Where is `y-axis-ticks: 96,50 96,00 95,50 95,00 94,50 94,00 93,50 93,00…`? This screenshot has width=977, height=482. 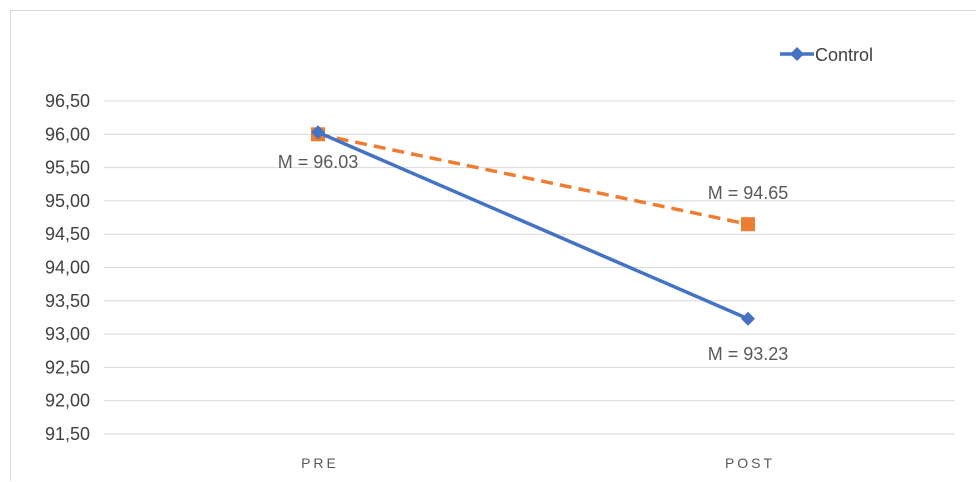 y-axis-ticks: 96,50 96,00 95,50 95,00 94,50 94,00 93,50 93,00… is located at coordinates (67, 267).